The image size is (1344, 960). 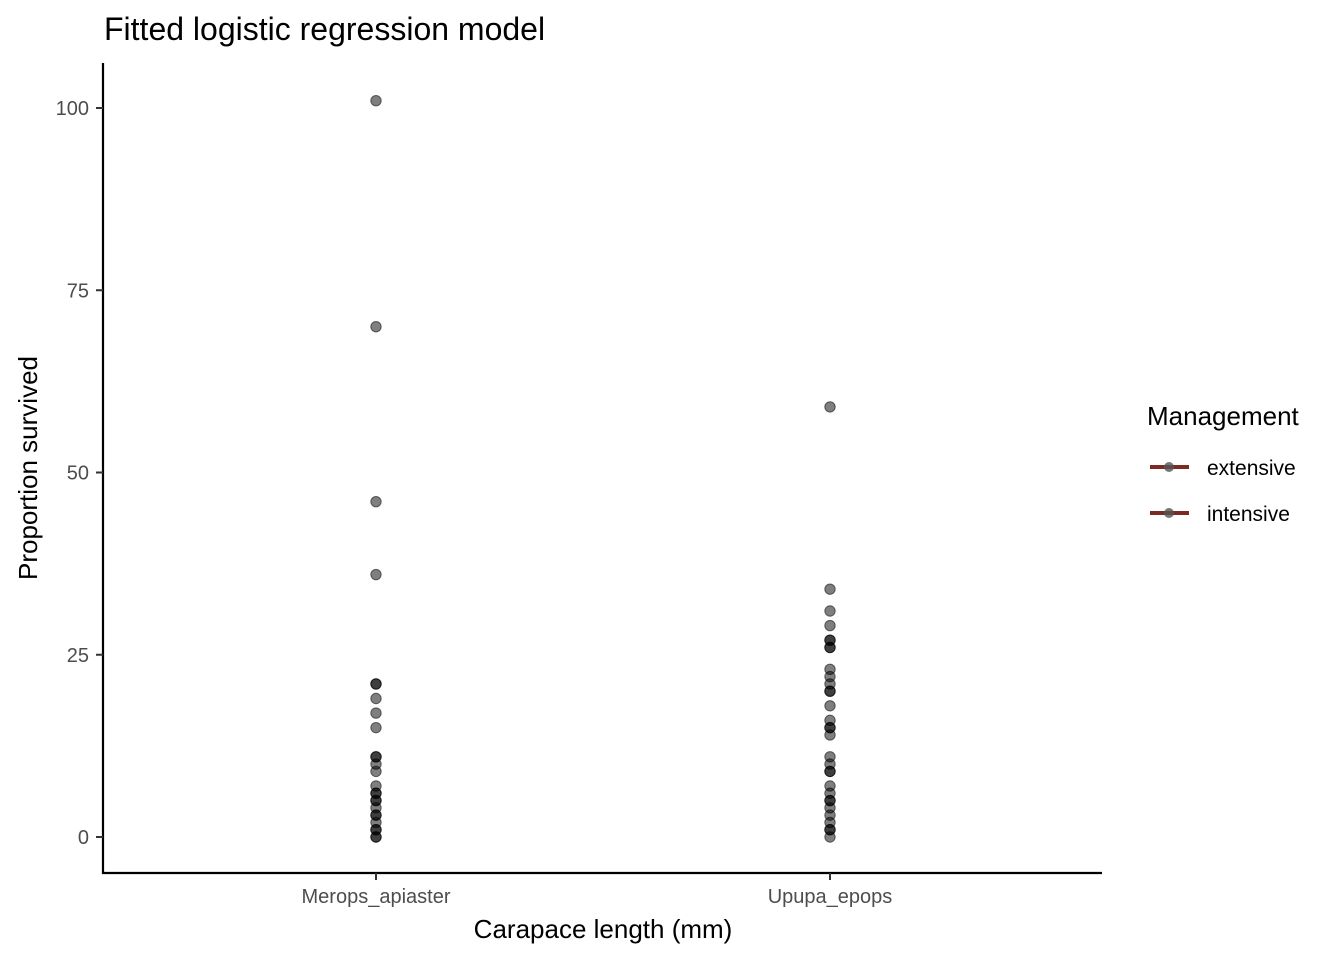 I want to click on legend-label: extensive, so click(x=1251, y=468).